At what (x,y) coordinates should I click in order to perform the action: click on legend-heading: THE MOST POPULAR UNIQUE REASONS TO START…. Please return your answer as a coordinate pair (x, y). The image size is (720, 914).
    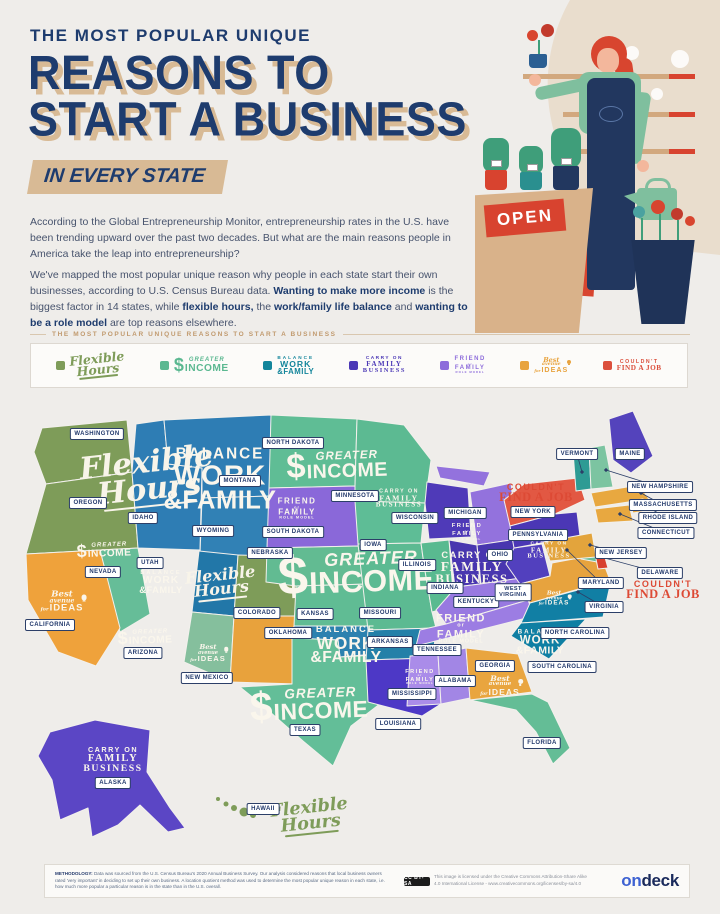
    Looking at the image, I should click on (360, 334).